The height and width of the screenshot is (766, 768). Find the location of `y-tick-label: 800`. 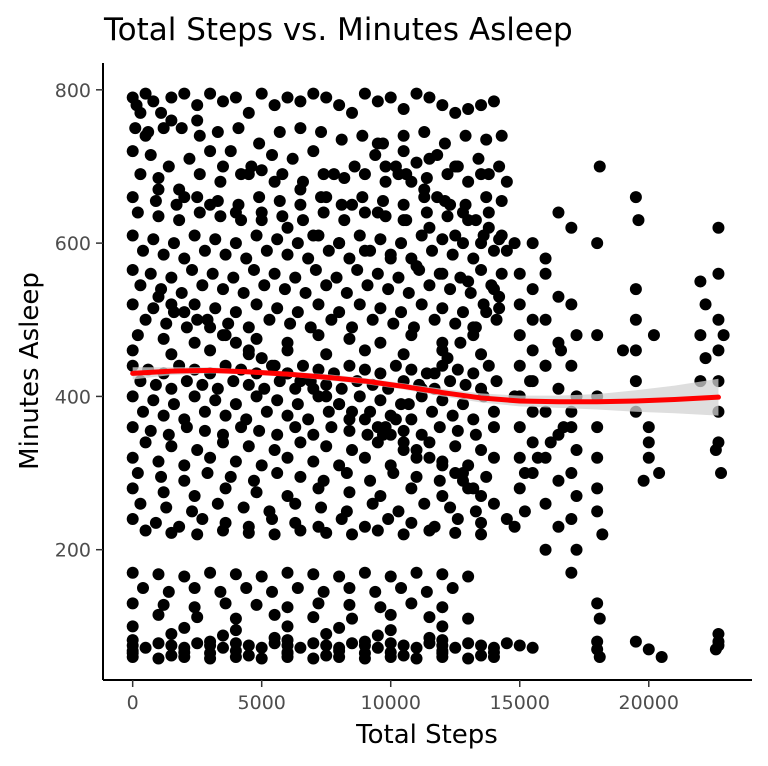

y-tick-label: 800 is located at coordinates (73, 91).